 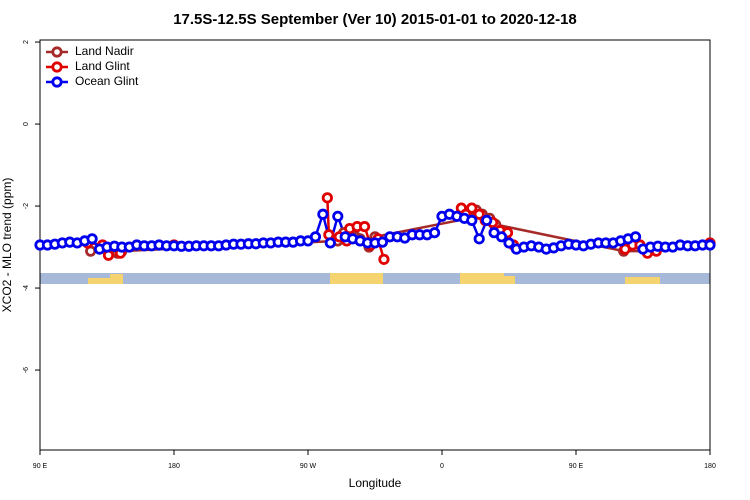 What do you see at coordinates (102, 66) in the screenshot?
I see `legend-label: Land Glint` at bounding box center [102, 66].